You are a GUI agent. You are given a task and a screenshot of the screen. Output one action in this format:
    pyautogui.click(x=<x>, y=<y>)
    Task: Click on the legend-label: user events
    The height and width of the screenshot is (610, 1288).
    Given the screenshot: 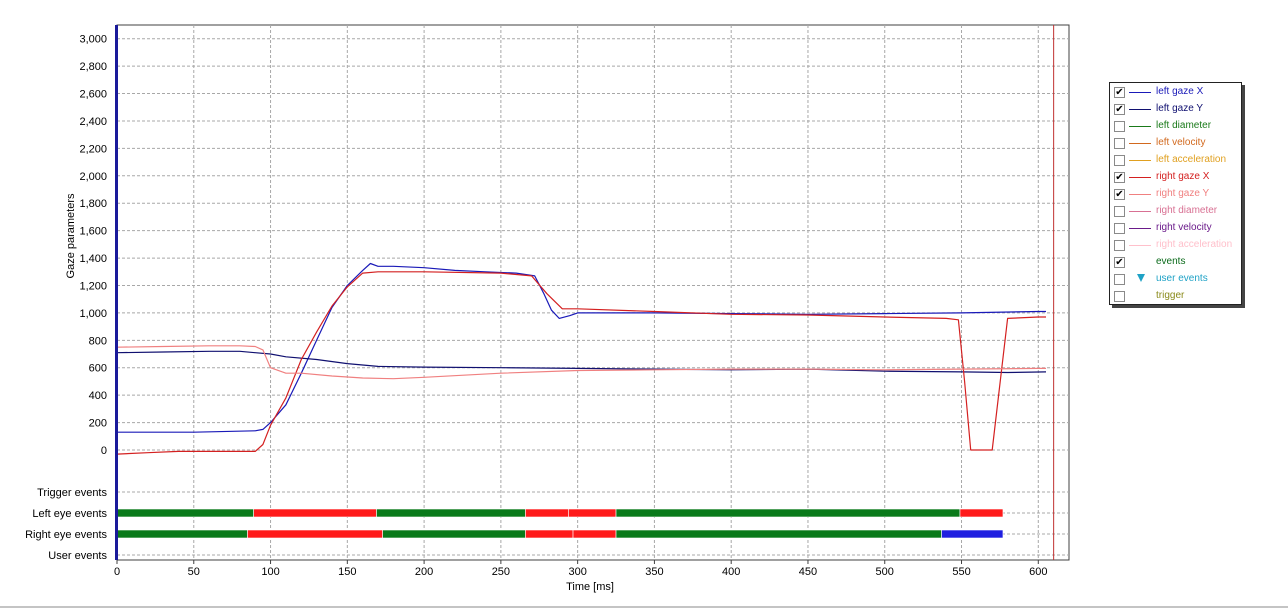 What is the action you would take?
    pyautogui.click(x=1182, y=278)
    